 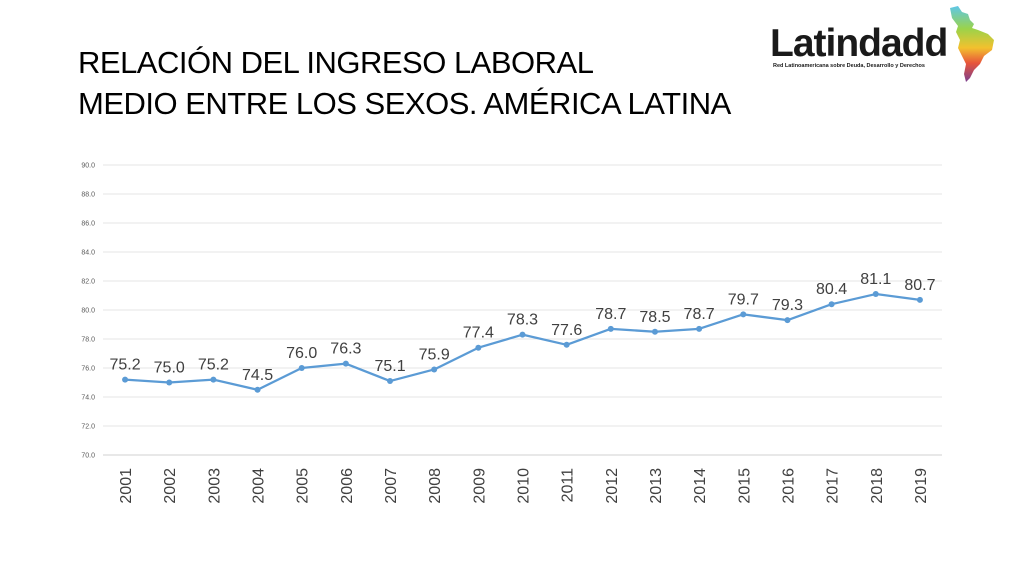 I want to click on y-tick-label: 80.0, so click(x=88, y=311).